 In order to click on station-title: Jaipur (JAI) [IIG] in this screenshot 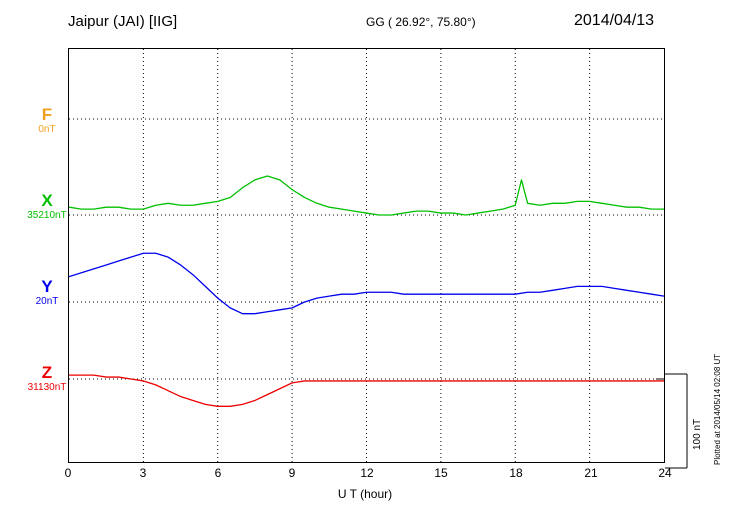, I will do `click(123, 21)`.